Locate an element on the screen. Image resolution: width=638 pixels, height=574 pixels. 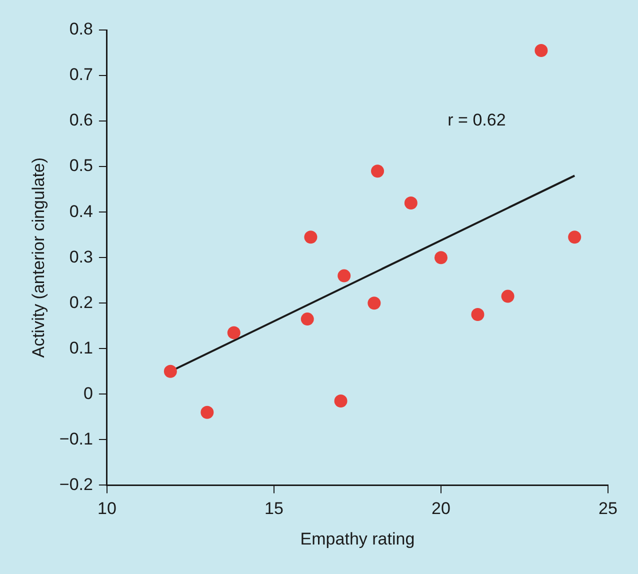
y-tick-label: −0.1 is located at coordinates (76, 438).